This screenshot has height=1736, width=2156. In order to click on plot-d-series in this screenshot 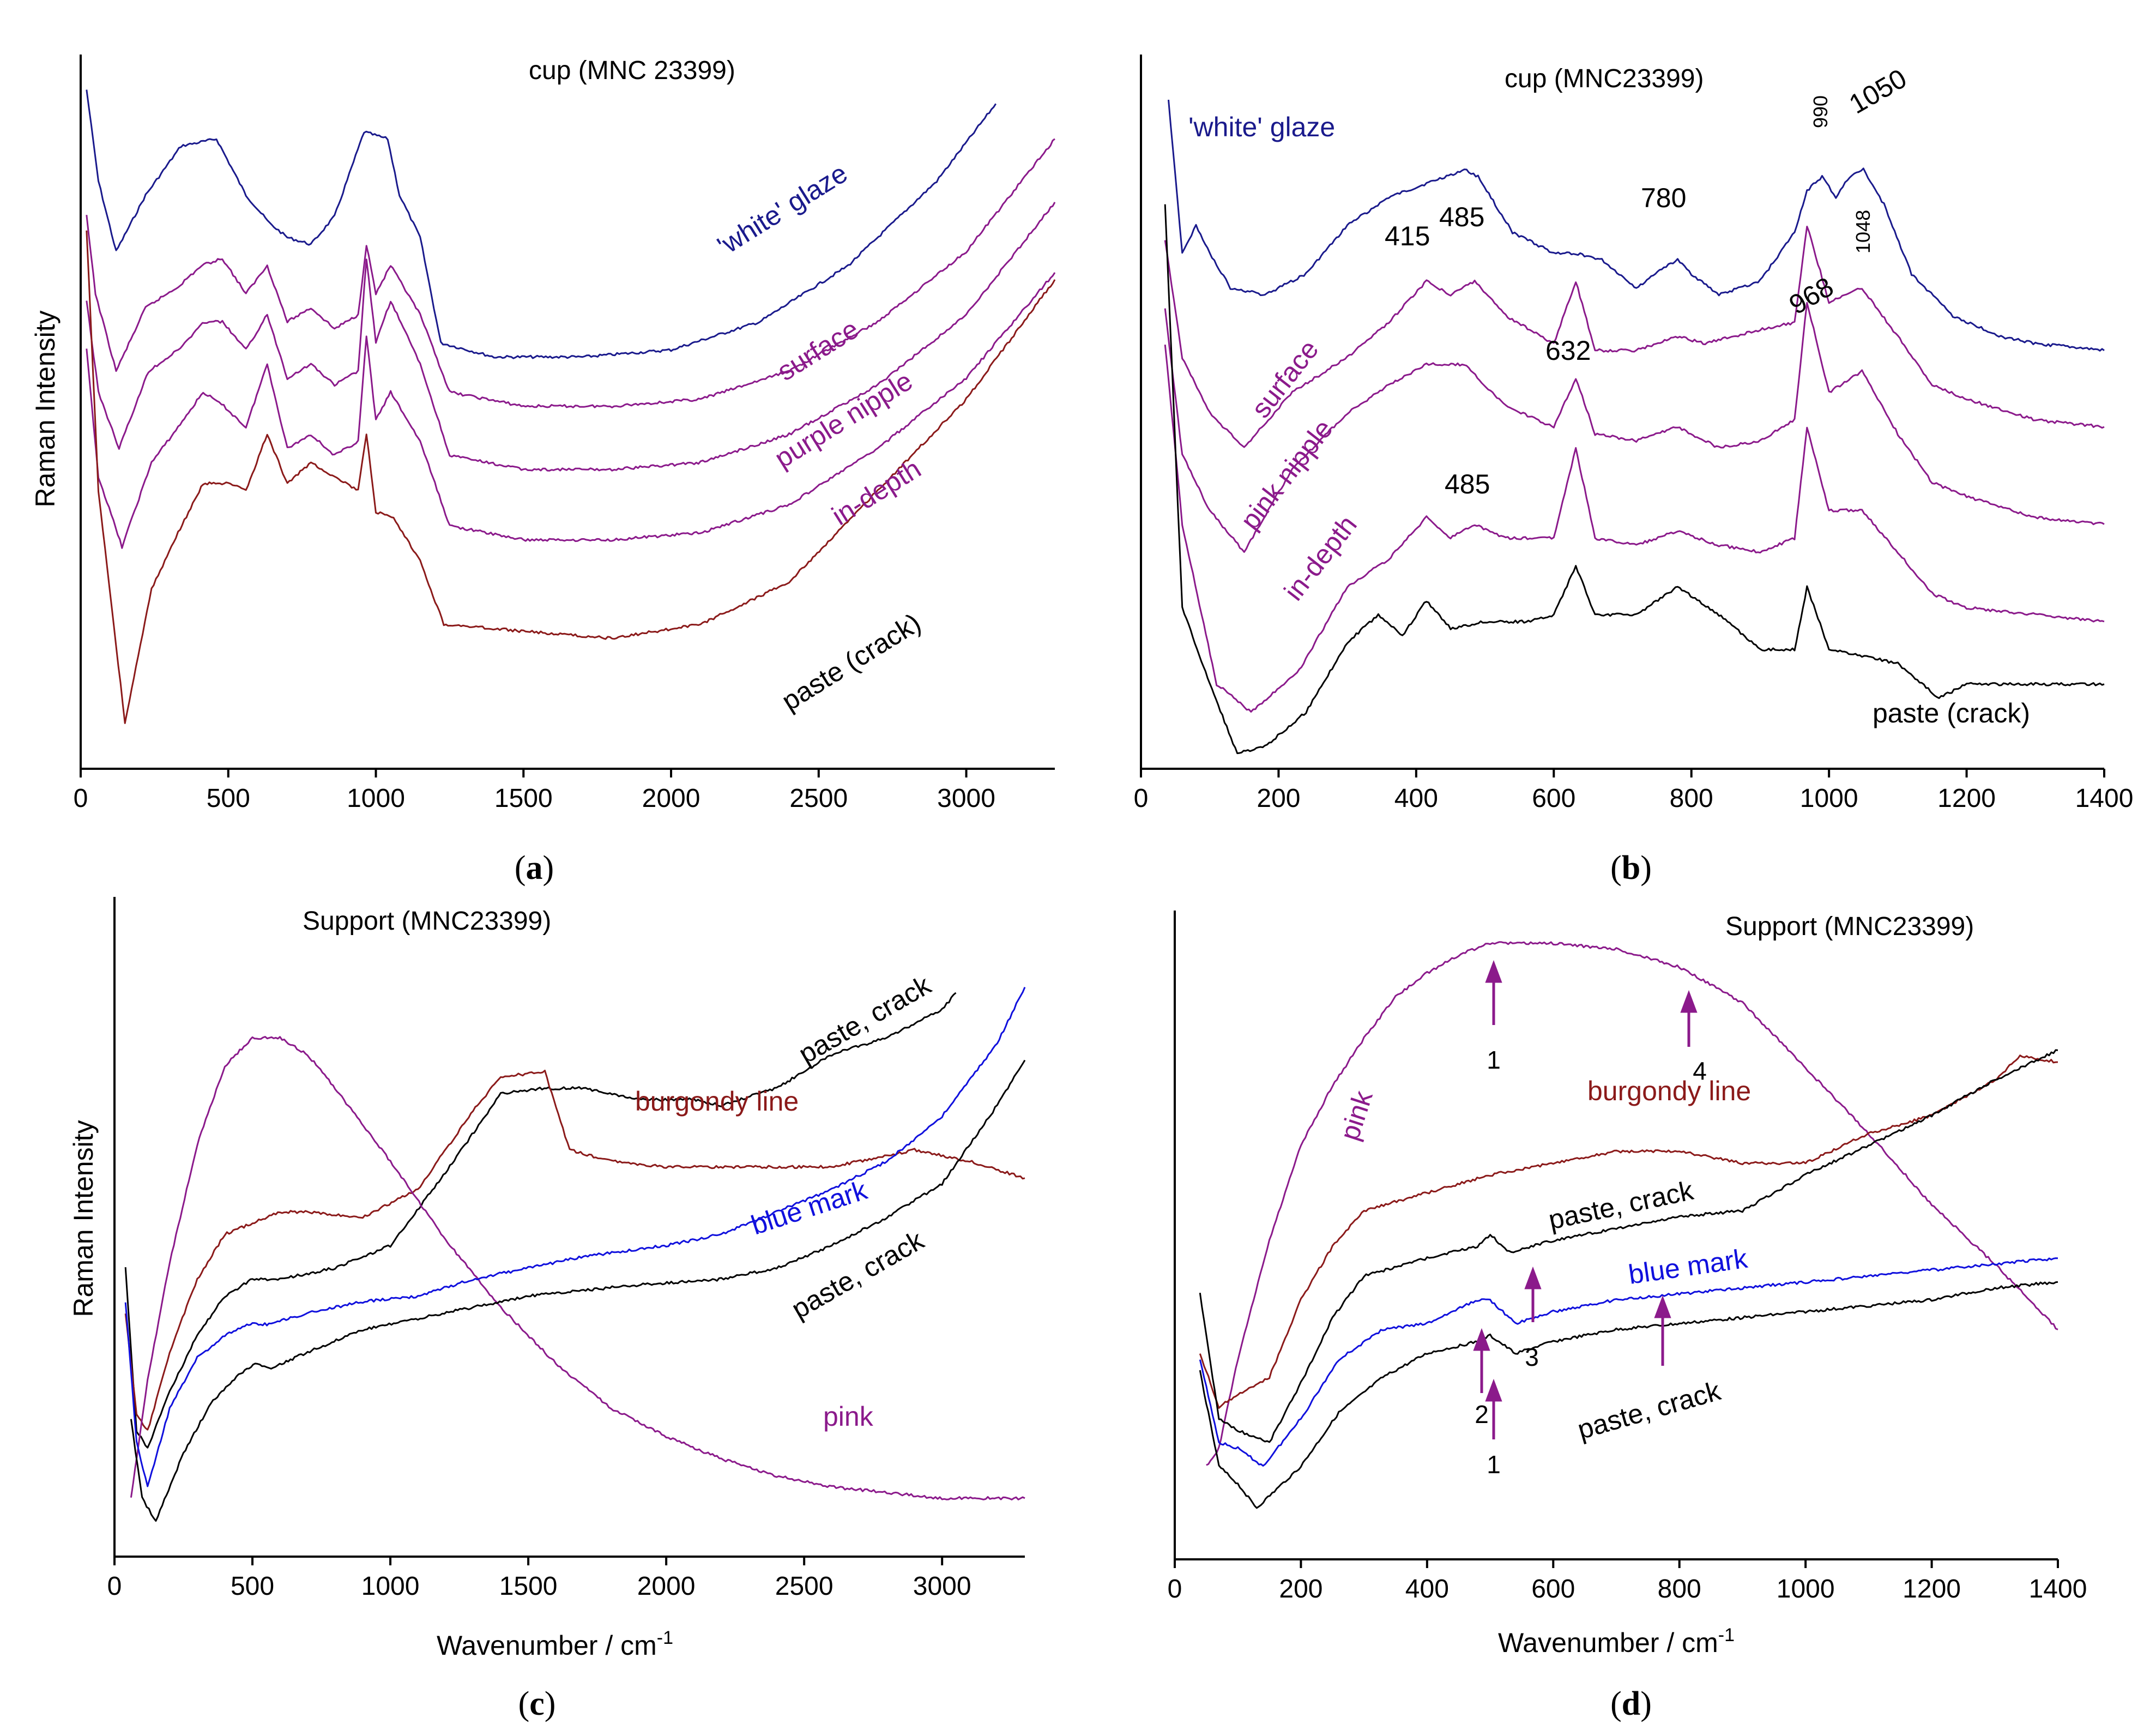, I will do `click(1628, 1225)`.